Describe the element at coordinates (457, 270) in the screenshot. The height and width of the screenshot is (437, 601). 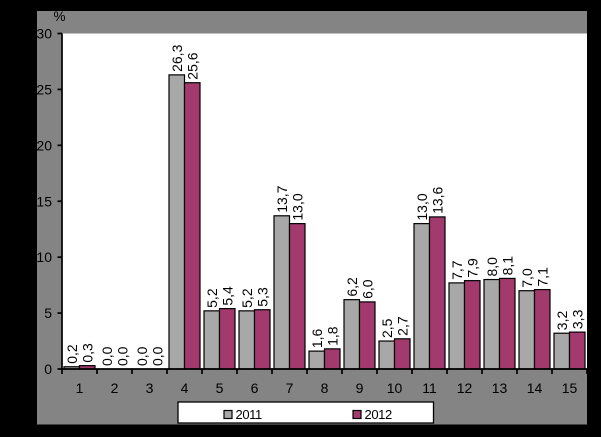
I see `svg-text: 7,7` at that location.